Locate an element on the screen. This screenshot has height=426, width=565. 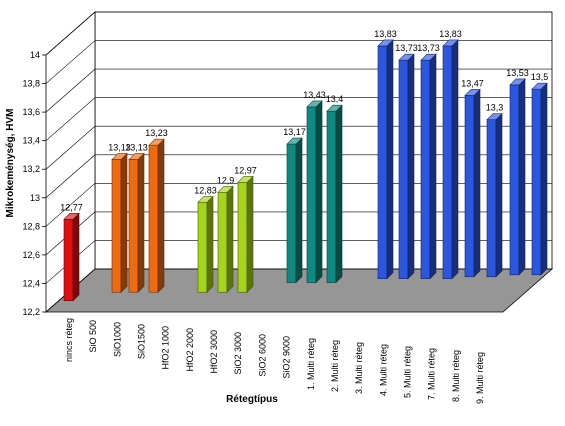
category-label: SiO2 6000 is located at coordinates (262, 355).